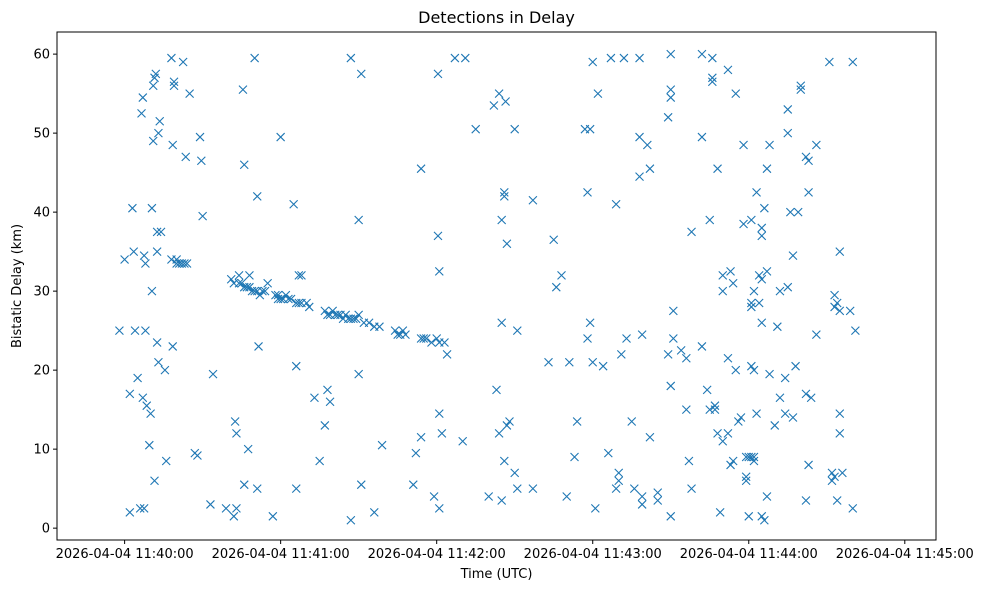 The width and height of the screenshot is (986, 590). Describe the element at coordinates (496, 17) in the screenshot. I see `chart-title: Detections in Delay` at that location.